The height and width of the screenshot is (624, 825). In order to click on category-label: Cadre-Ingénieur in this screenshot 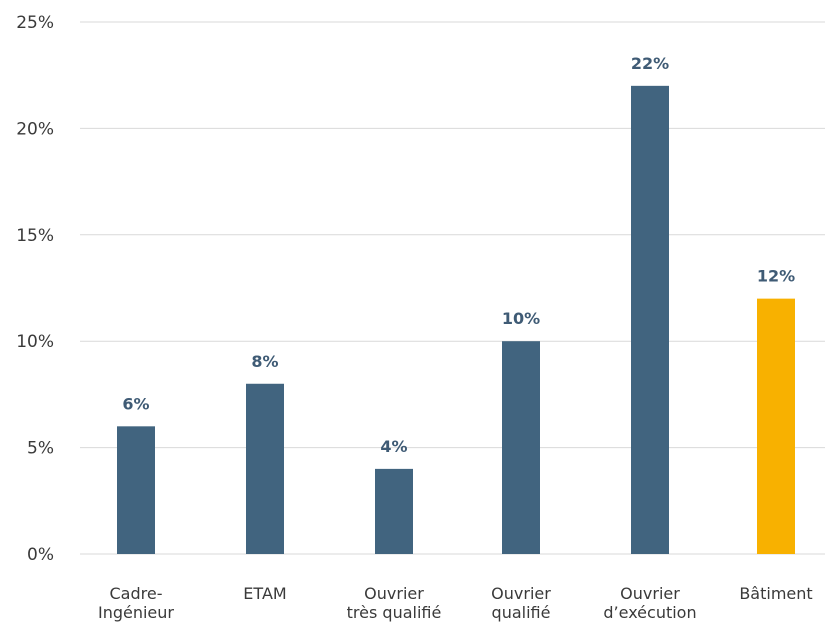, I will do `click(136, 603)`.